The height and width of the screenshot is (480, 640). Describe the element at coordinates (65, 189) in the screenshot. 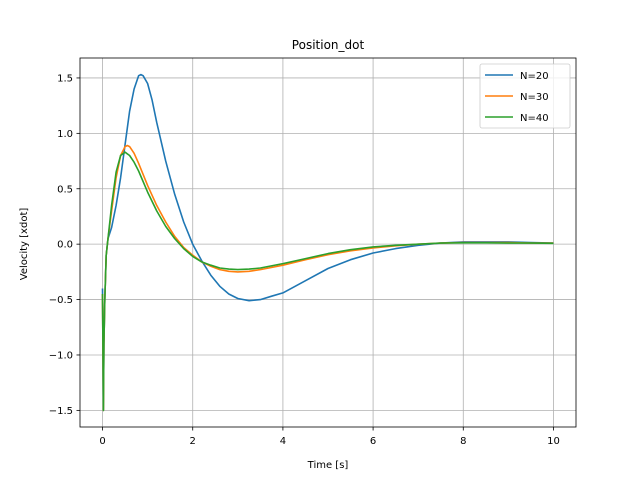

I see `y-tick-label: 0.5` at that location.